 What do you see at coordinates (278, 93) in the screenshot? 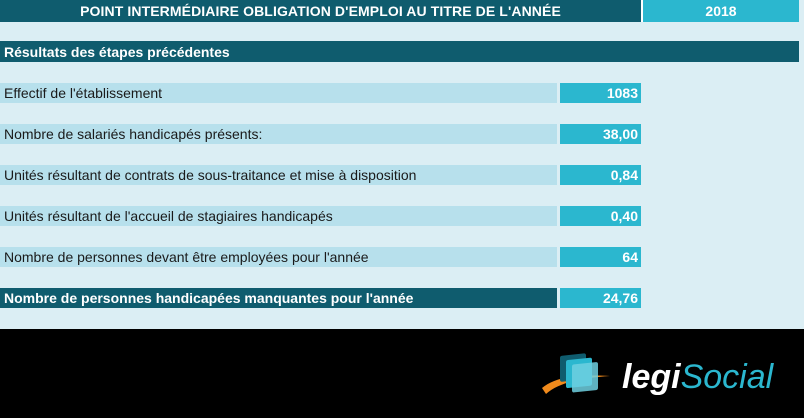
I see `row-label-effectif: Effectif de l'établissement` at bounding box center [278, 93].